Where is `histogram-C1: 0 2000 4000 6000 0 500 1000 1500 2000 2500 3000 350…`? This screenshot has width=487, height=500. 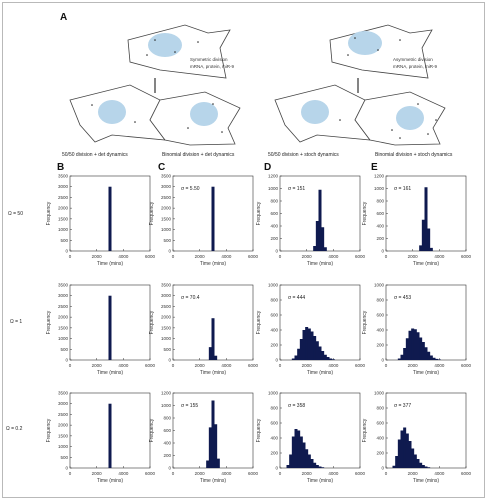
histogram-C1: 0 2000 4000 6000 0 500 1000 1500 2000 2500 3000 350… is located at coordinates (204, 221).